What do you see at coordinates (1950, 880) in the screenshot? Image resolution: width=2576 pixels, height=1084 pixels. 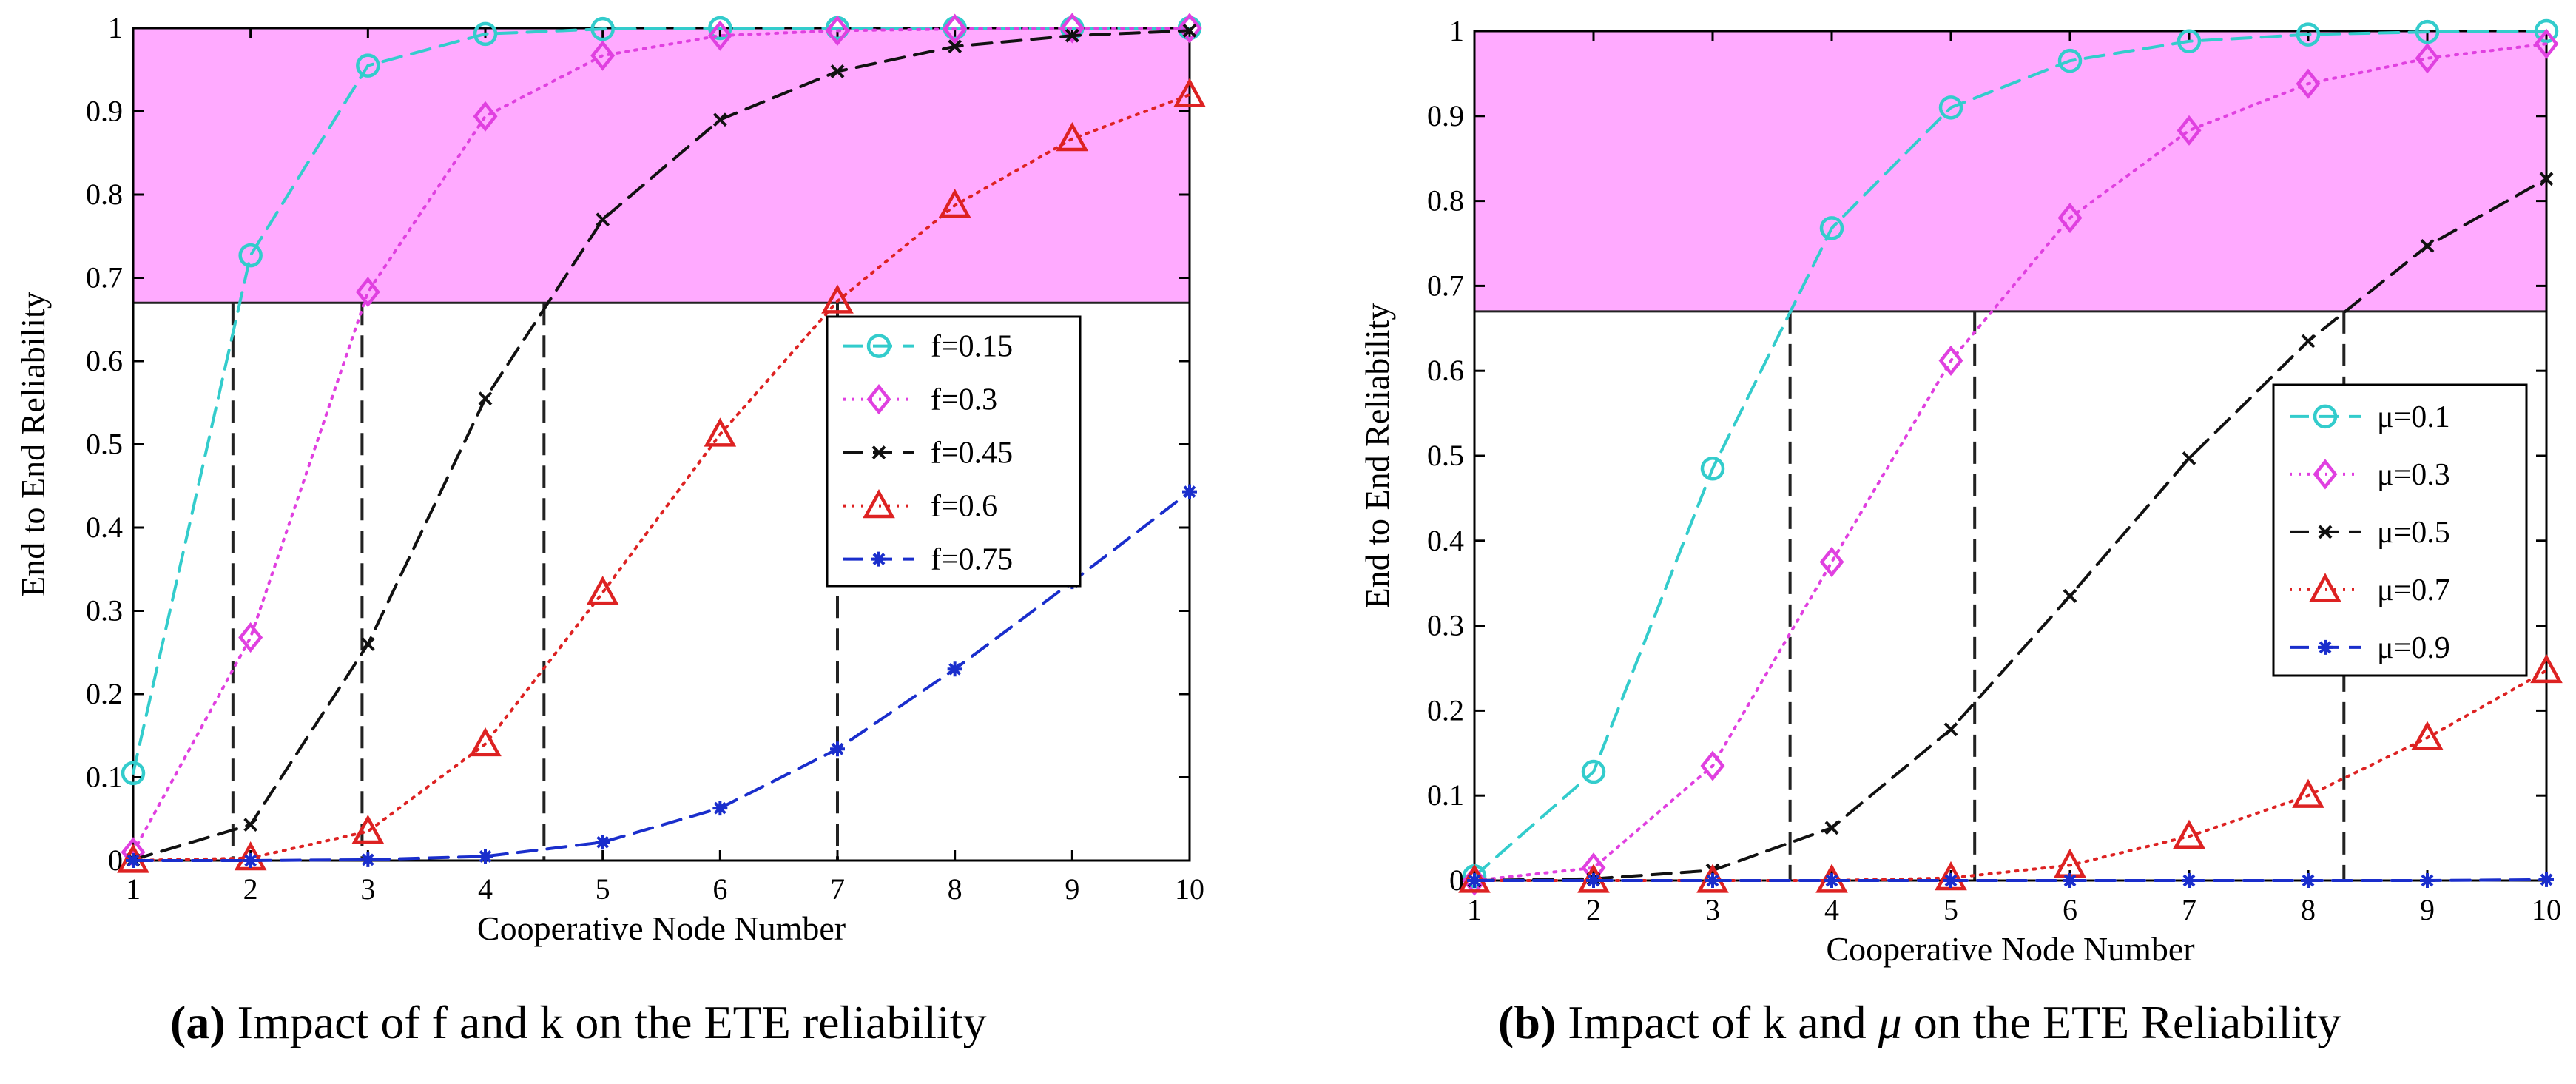 I see `data-point-s5-x5` at bounding box center [1950, 880].